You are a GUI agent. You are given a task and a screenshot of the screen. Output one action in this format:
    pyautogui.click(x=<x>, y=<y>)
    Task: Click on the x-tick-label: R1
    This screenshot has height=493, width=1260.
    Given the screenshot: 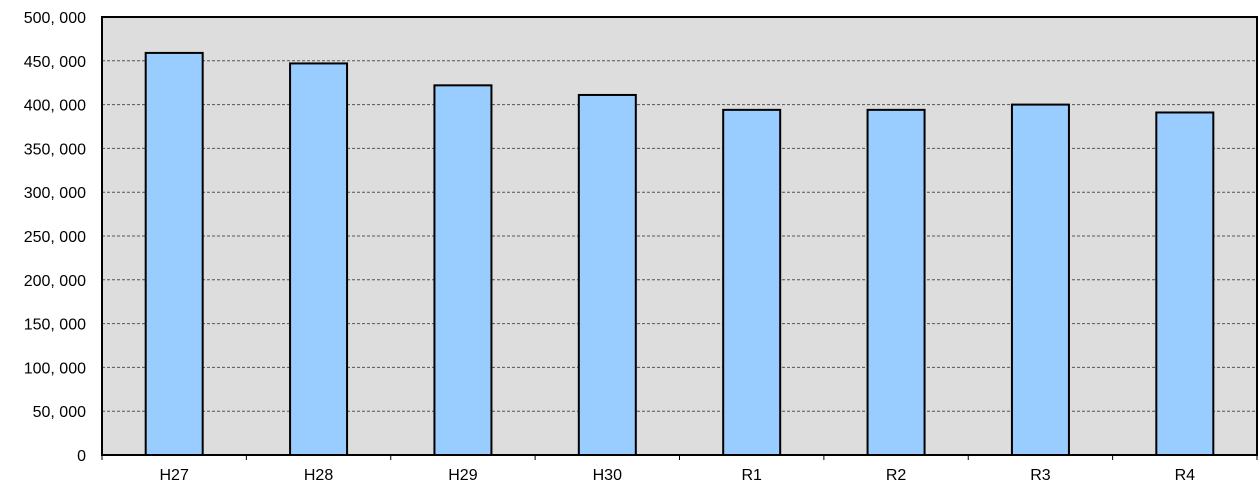 What is the action you would take?
    pyautogui.click(x=751, y=475)
    